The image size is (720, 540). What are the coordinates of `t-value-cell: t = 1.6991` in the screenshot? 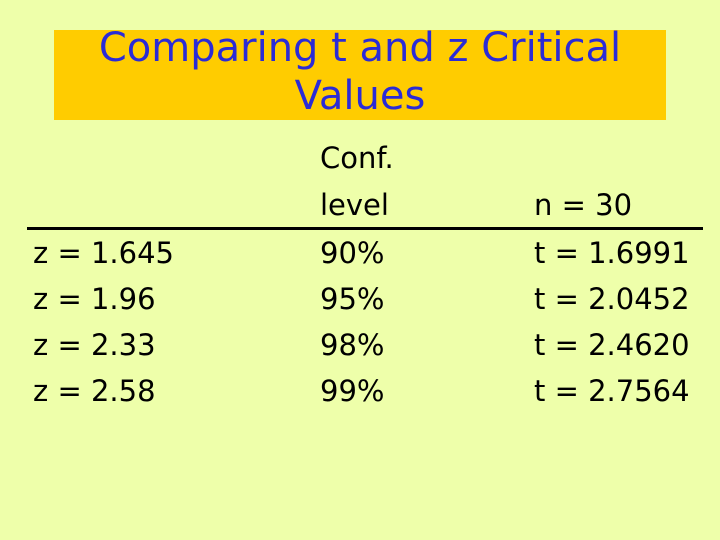 It's located at (612, 253).